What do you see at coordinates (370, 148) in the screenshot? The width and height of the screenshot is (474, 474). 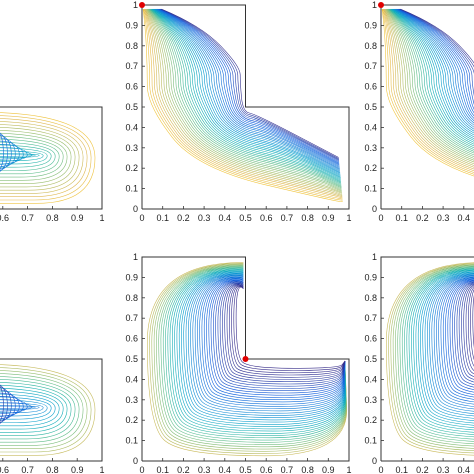 I see `y-tick-label: 0.3` at bounding box center [370, 148].